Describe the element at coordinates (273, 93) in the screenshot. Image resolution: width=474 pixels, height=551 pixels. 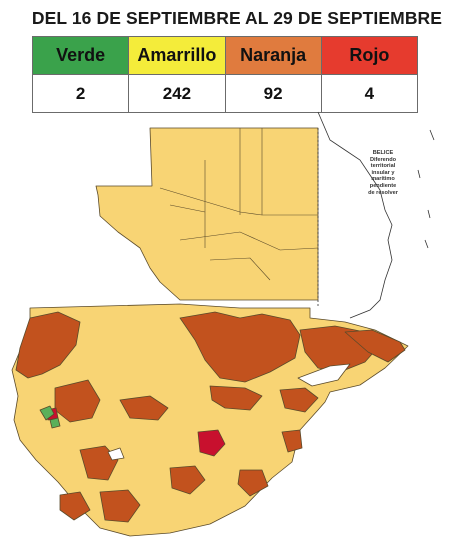
I see `legend-naranja-count: 92` at that location.